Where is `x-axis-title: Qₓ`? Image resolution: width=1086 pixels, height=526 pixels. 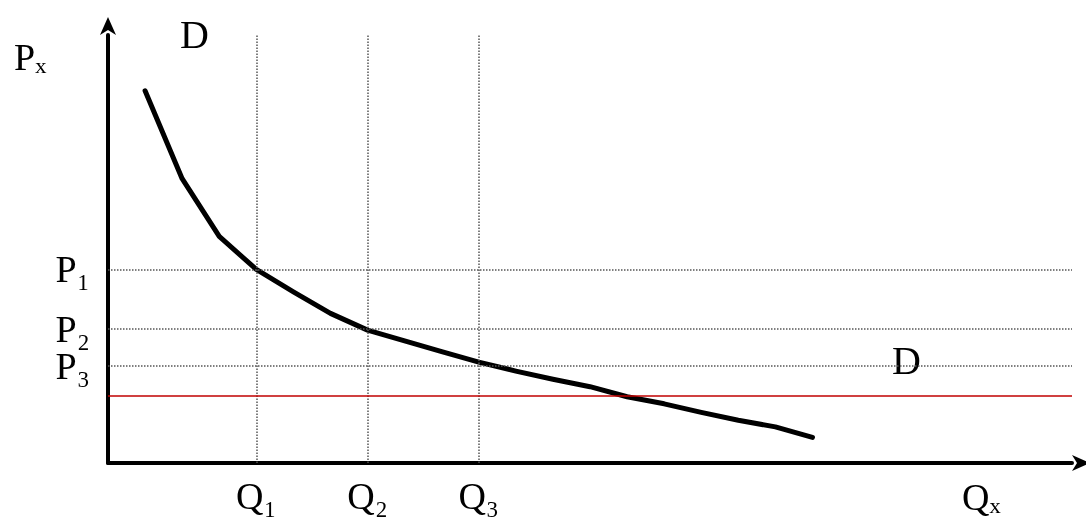
x-axis-title: Qₓ is located at coordinates (981, 497).